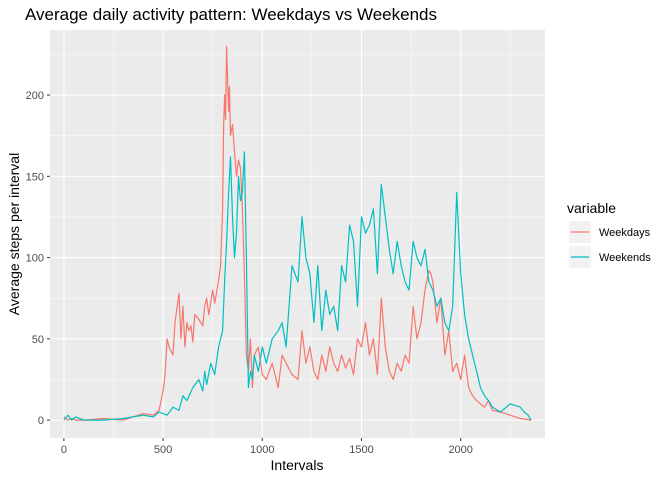  I want to click on x-tick-label: 500, so click(163, 450).